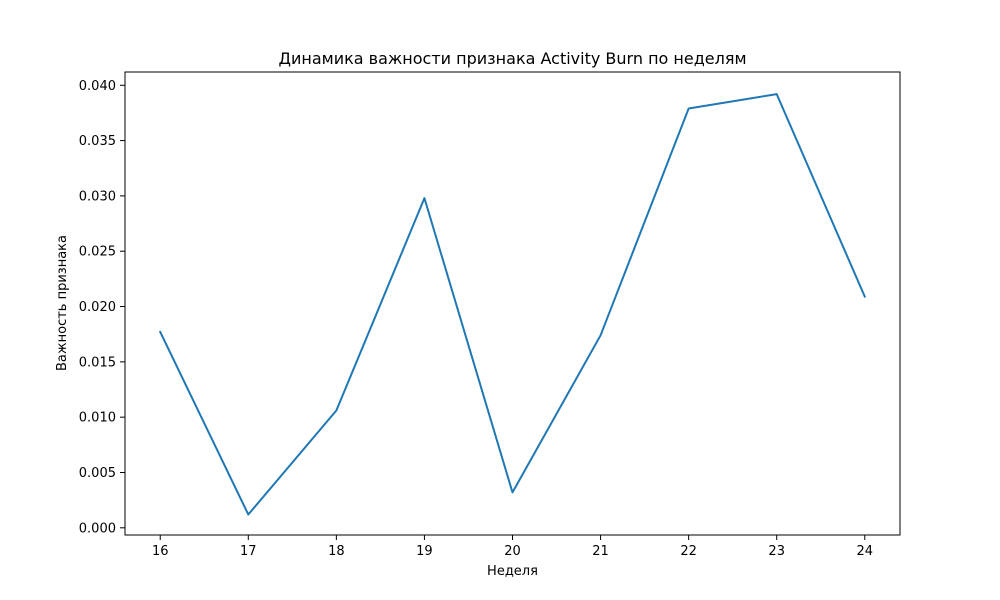 Image resolution: width=1000 pixels, height=600 pixels. Describe the element at coordinates (776, 551) in the screenshot. I see `x-tick-label-23: 23` at that location.